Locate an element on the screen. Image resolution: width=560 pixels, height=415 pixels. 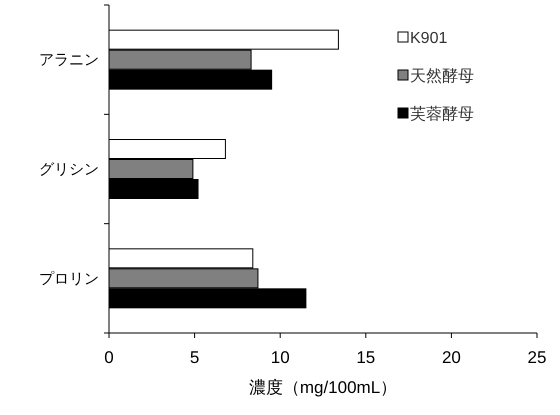
x-tick-label: 25 is located at coordinates (537, 357).